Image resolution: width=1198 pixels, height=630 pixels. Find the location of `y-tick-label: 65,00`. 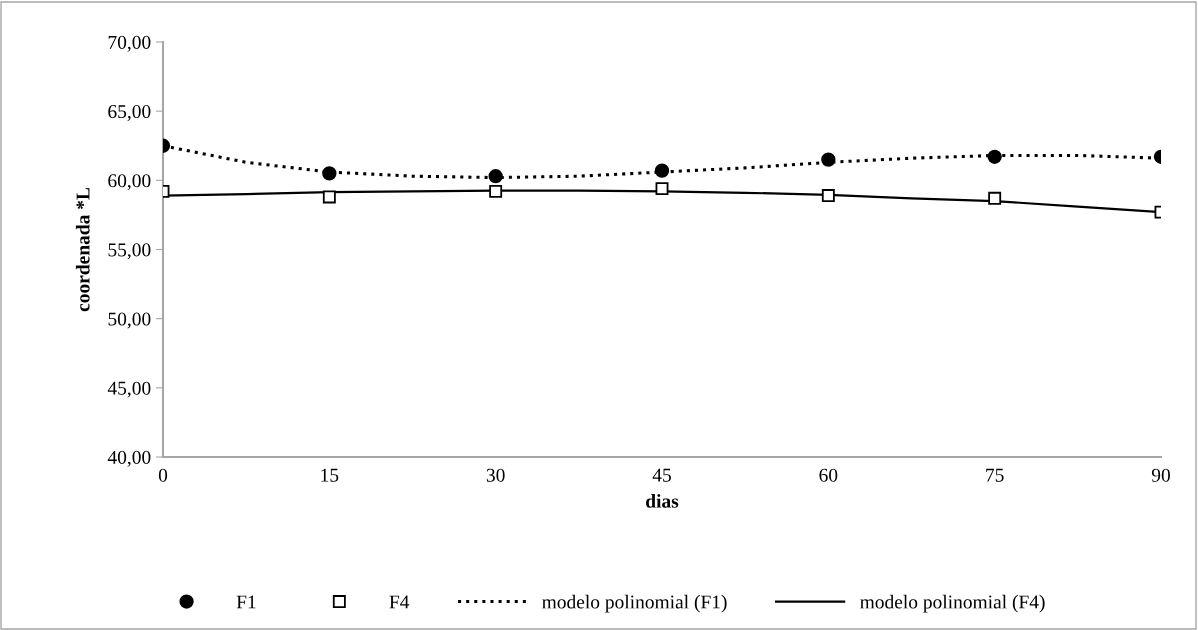

y-tick-label: 65,00 is located at coordinates (129, 112).